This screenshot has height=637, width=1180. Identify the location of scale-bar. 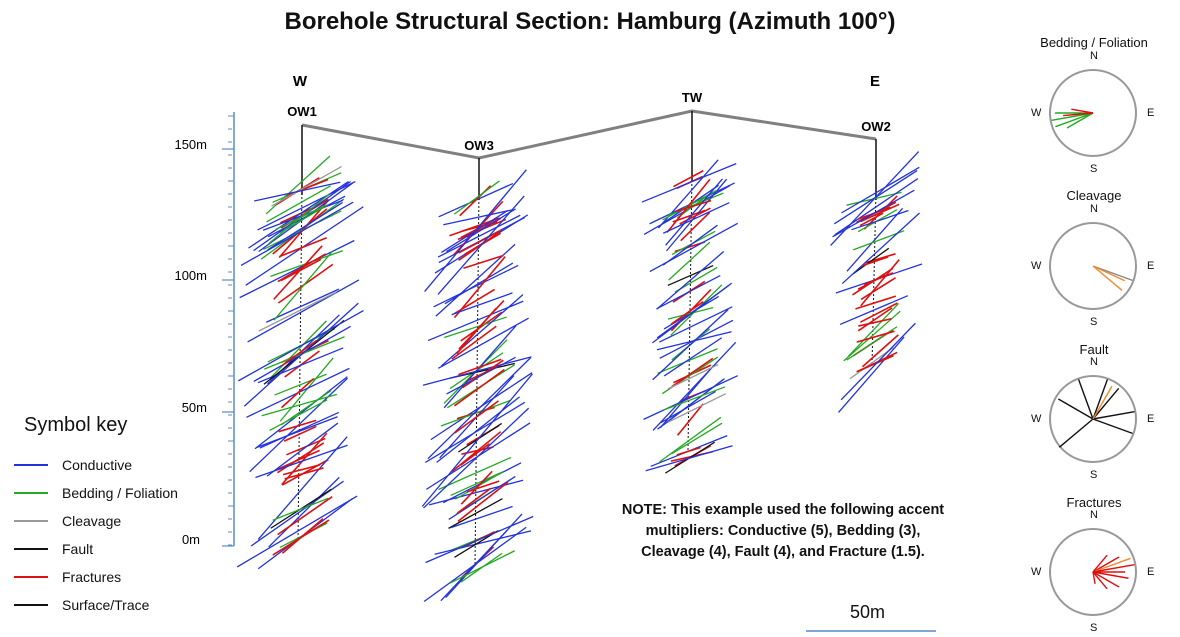
(871, 631).